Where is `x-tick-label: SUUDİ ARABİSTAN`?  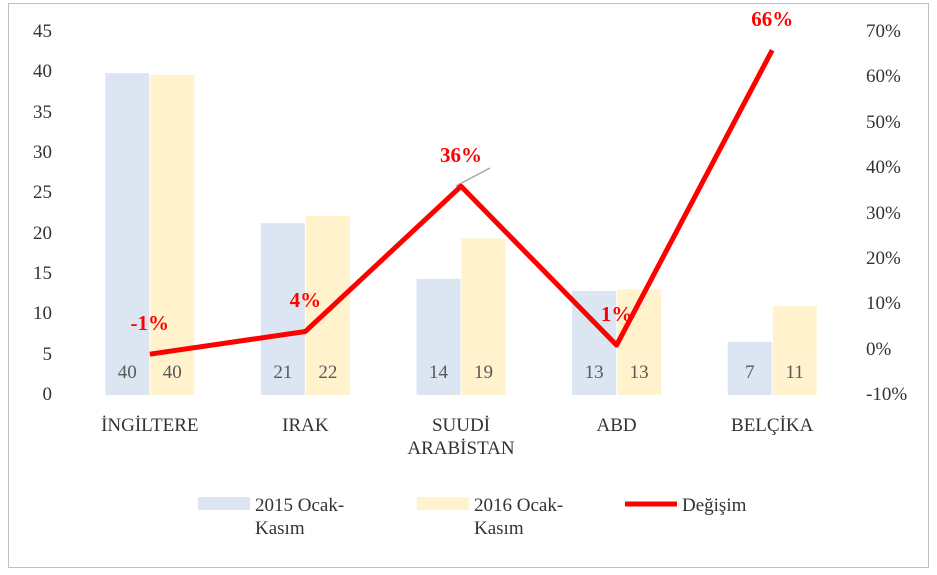
x-tick-label: SUUDİ ARABİSTAN is located at coordinates (461, 437).